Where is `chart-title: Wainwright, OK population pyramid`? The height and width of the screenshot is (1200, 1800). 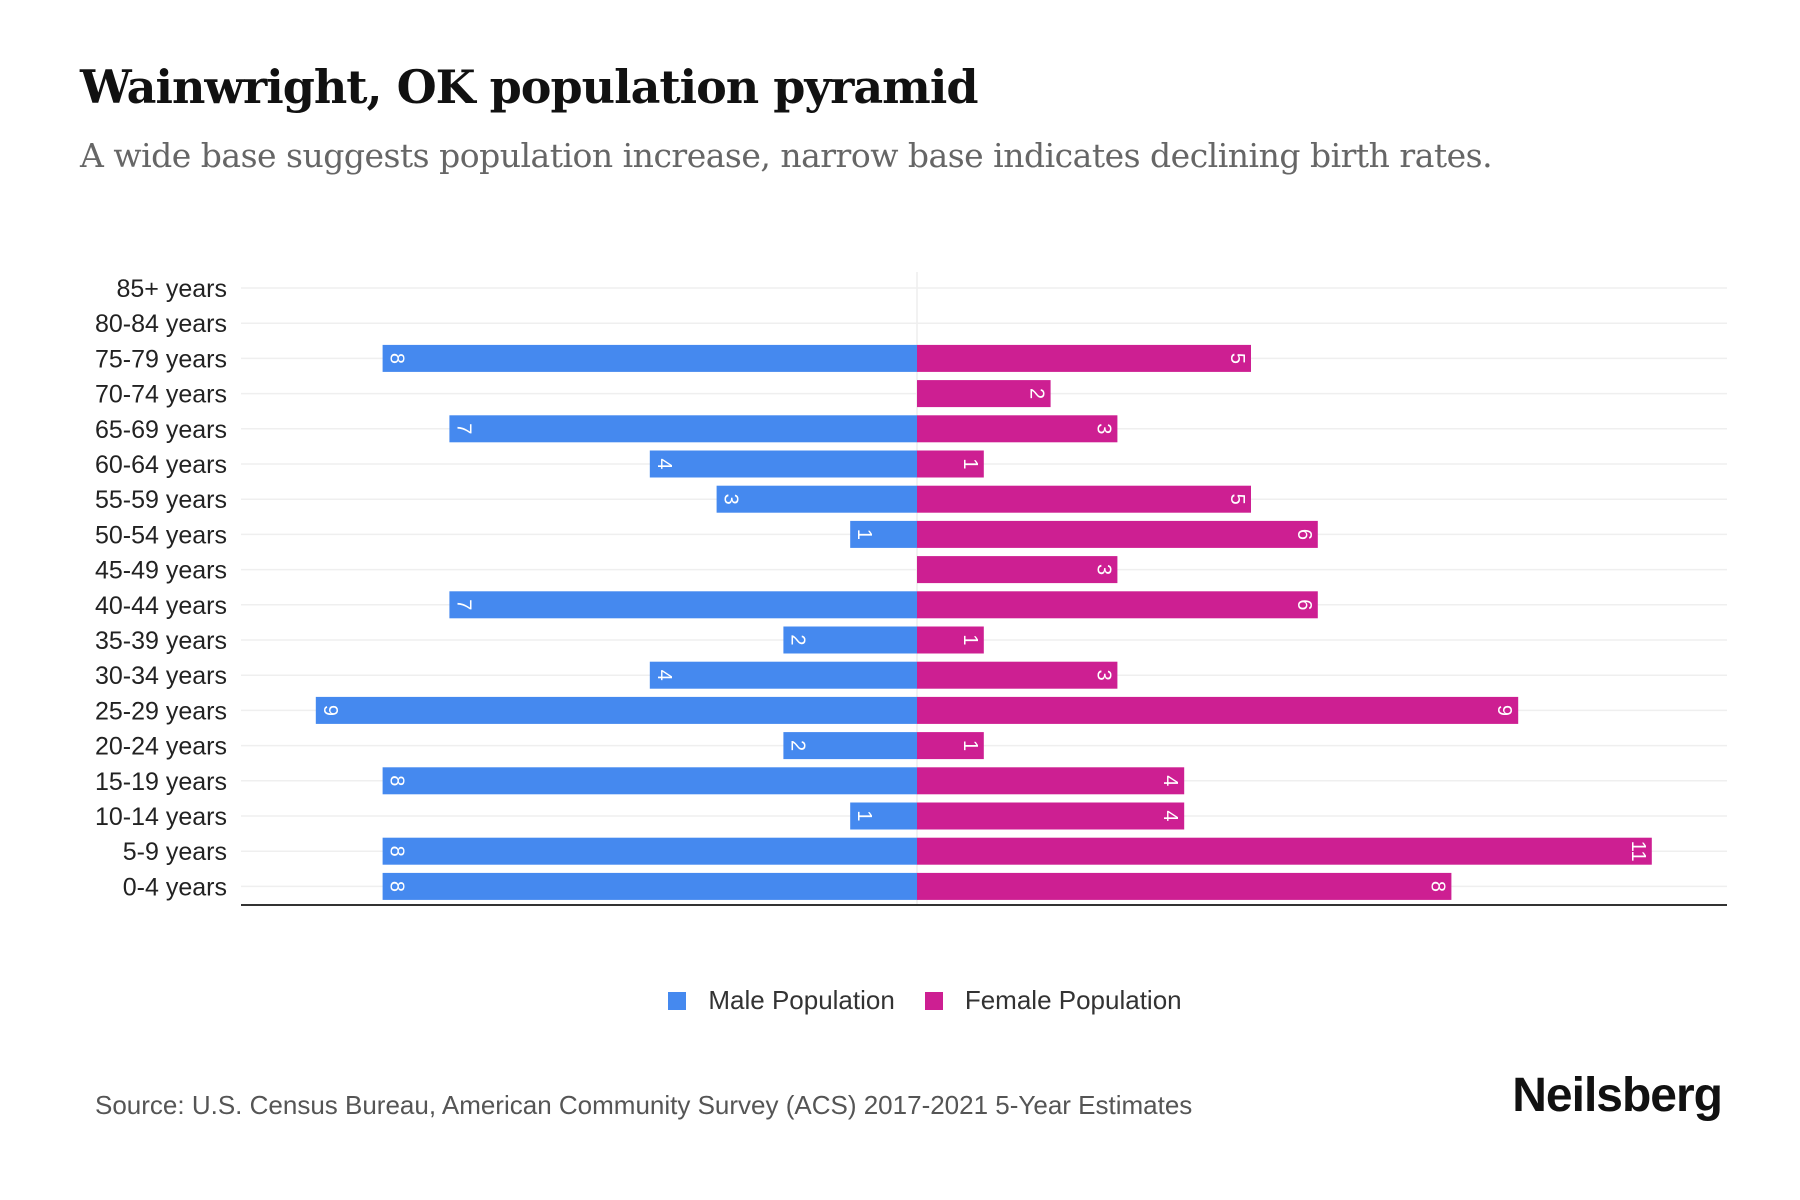 chart-title: Wainwright, OK population pyramid is located at coordinates (529, 87).